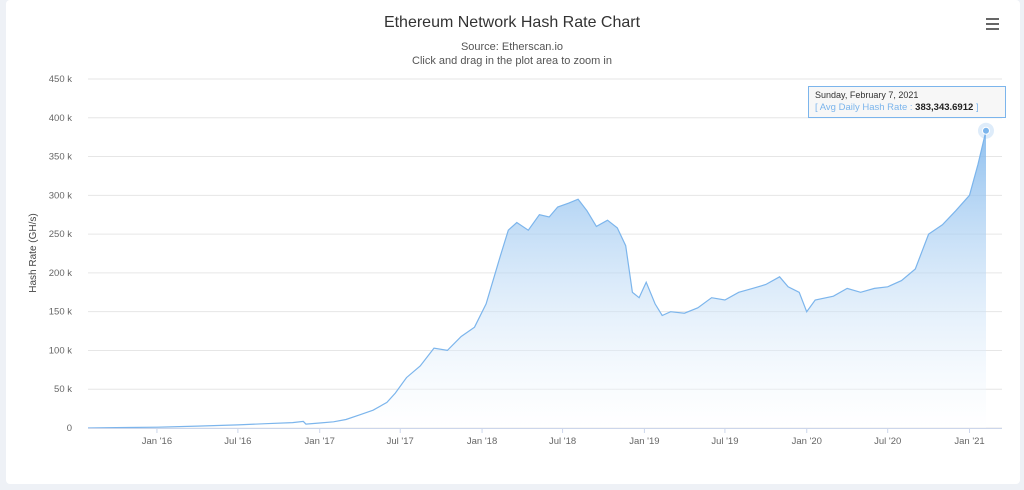  Describe the element at coordinates (985, 130) in the screenshot. I see `highlight-marker` at that location.